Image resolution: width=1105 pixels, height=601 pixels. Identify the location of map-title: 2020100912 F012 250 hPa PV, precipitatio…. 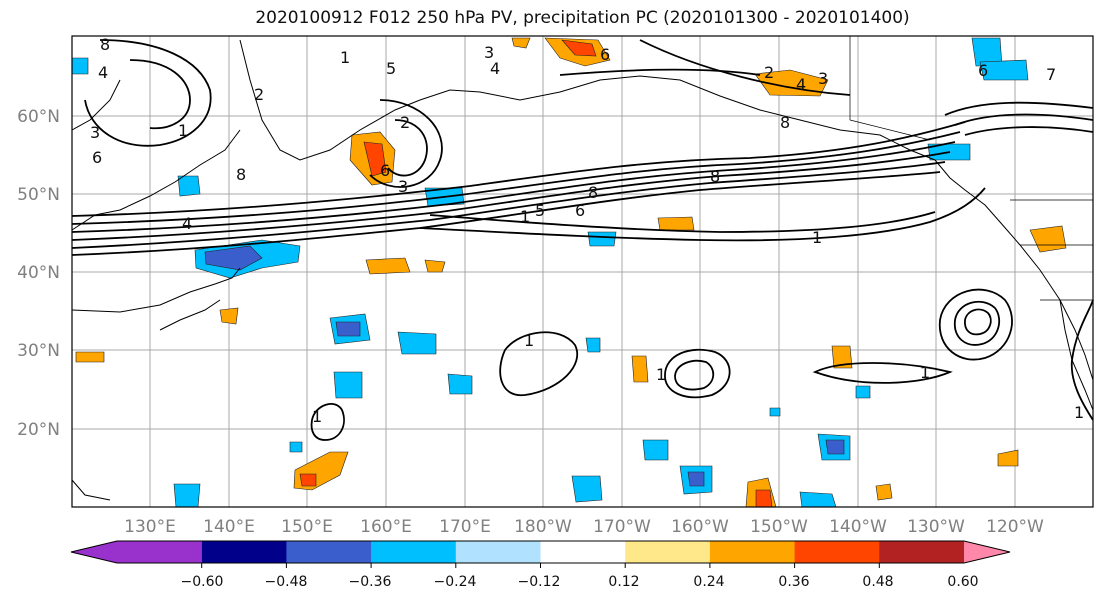
(582, 18).